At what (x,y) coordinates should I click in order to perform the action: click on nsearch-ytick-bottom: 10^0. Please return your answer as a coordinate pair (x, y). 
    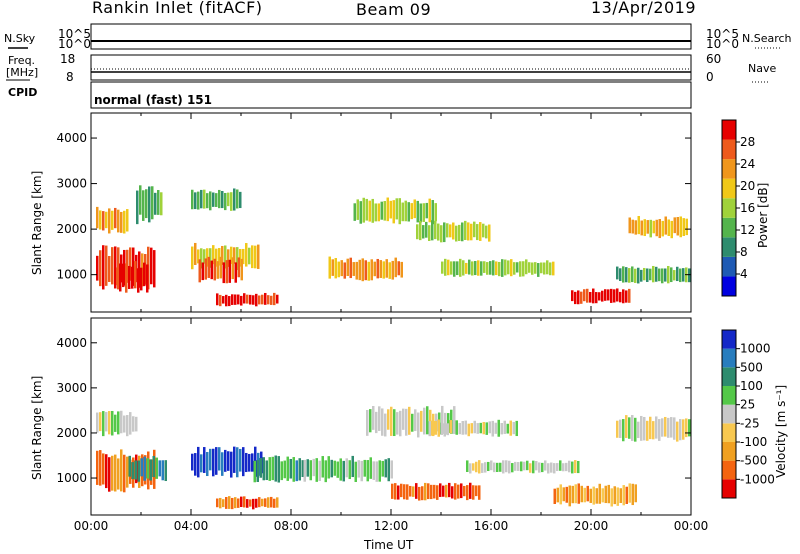
    Looking at the image, I should click on (722, 44).